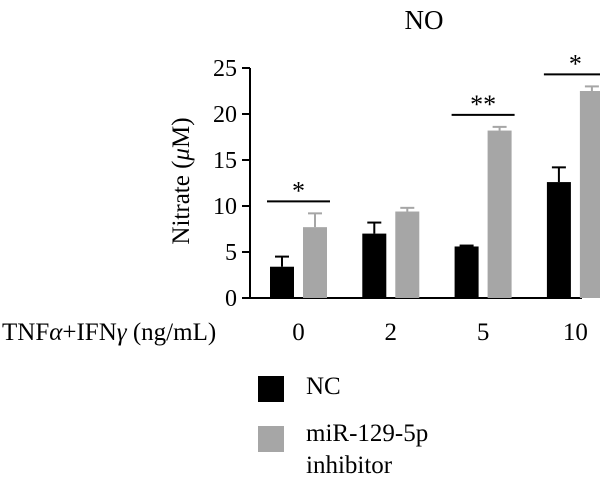  What do you see at coordinates (172, 332) in the screenshot?
I see `x-axis-label-part-3: (ng/mL)` at bounding box center [172, 332].